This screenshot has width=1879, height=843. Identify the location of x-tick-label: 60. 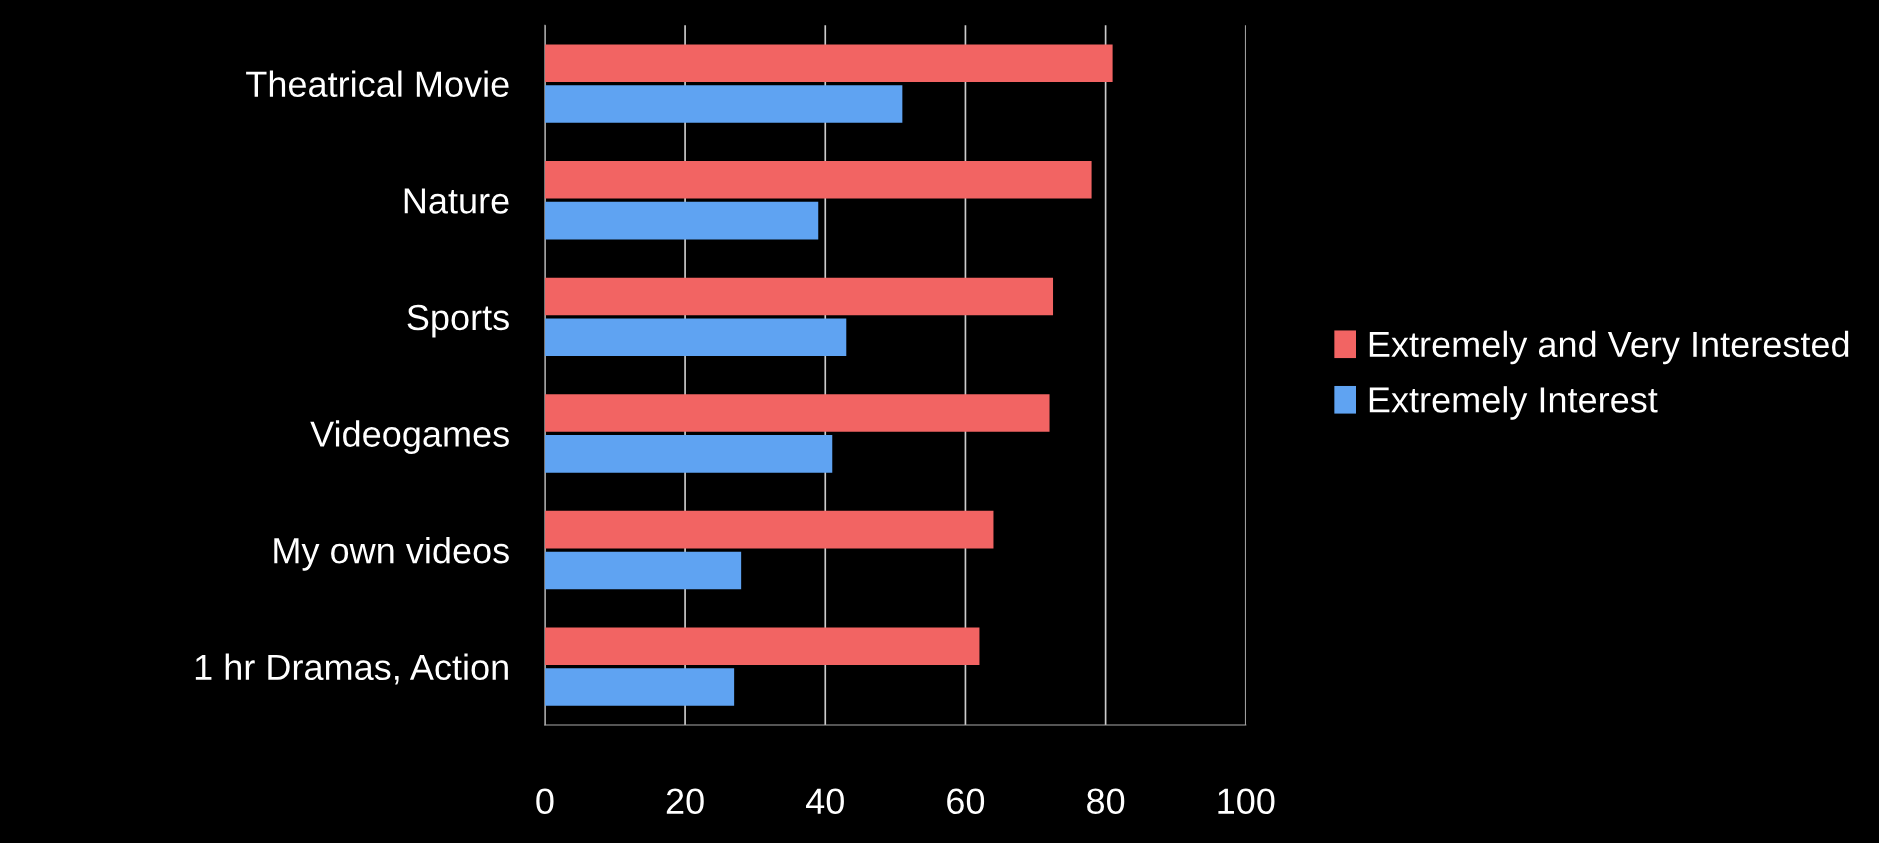
(966, 801).